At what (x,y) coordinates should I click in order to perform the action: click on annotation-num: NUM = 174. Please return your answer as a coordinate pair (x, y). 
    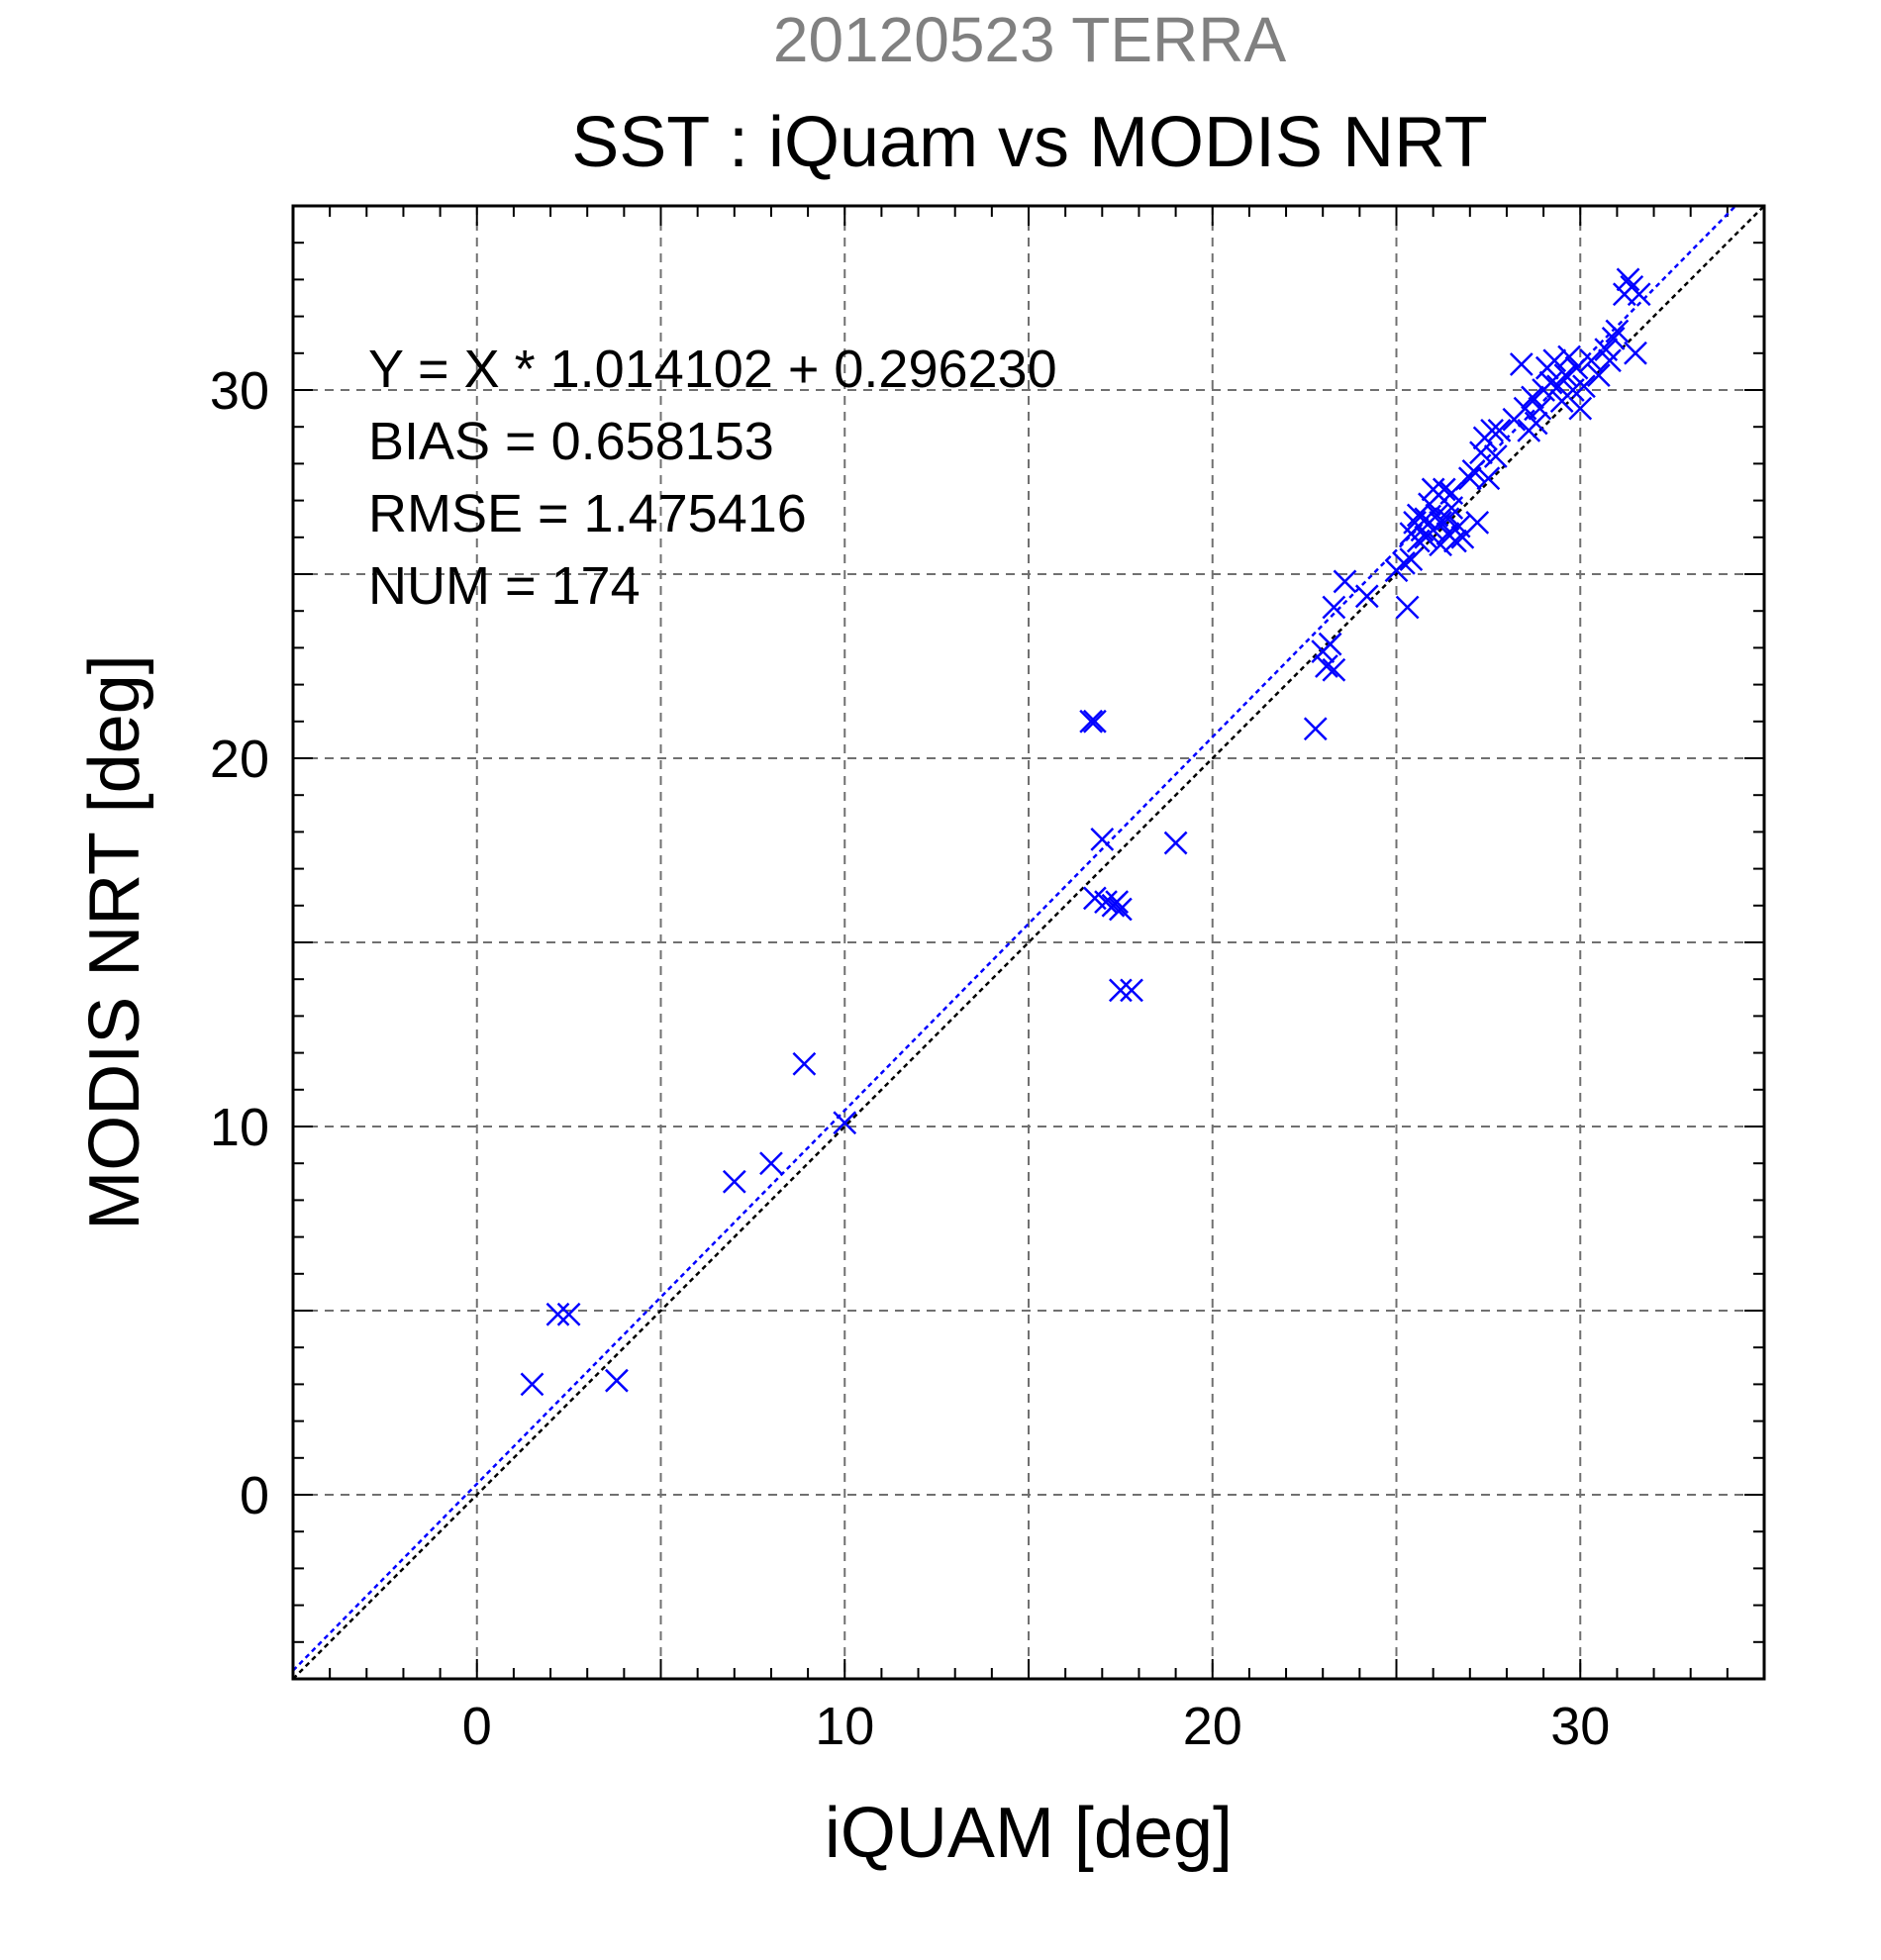
    Looking at the image, I should click on (505, 586).